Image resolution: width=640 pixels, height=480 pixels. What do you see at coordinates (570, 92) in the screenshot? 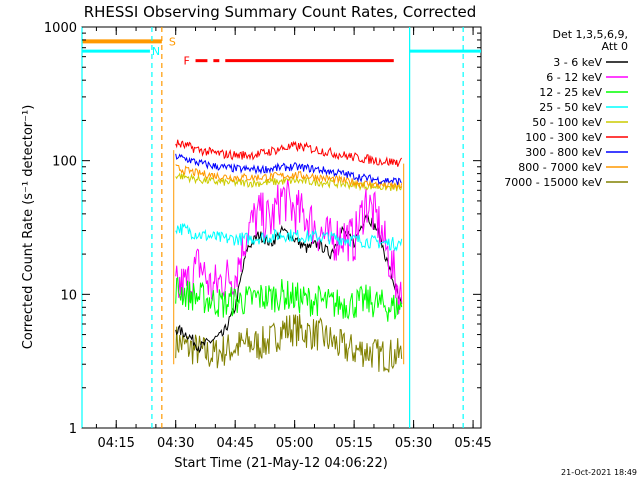
I see `legend-entry-label: 12 - 25 keV` at bounding box center [570, 92].